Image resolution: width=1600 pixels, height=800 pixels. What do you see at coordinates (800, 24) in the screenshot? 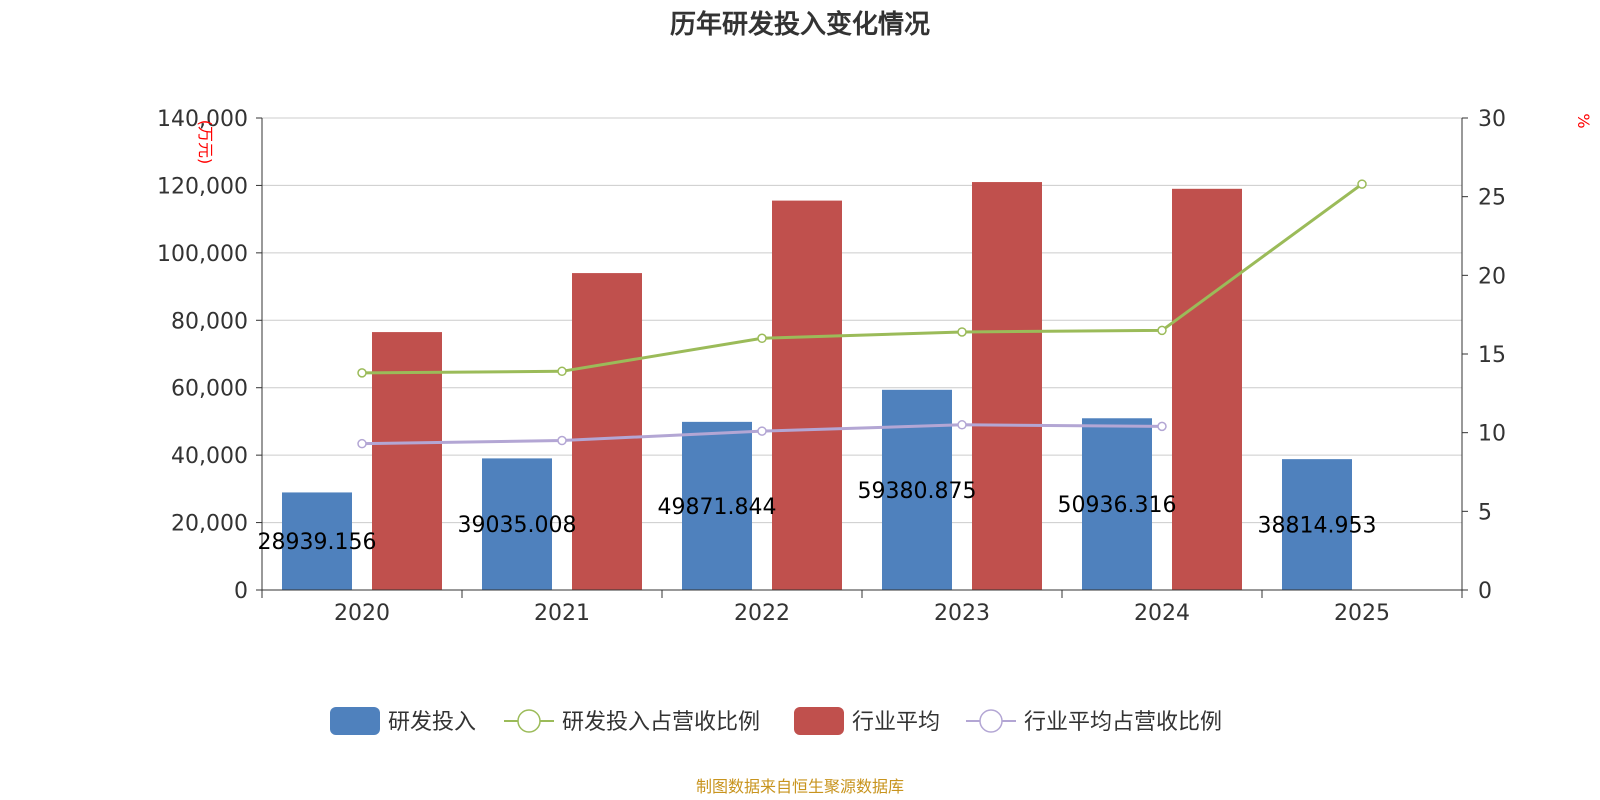
I see `chart-title: 历年研发投入变化情况` at bounding box center [800, 24].